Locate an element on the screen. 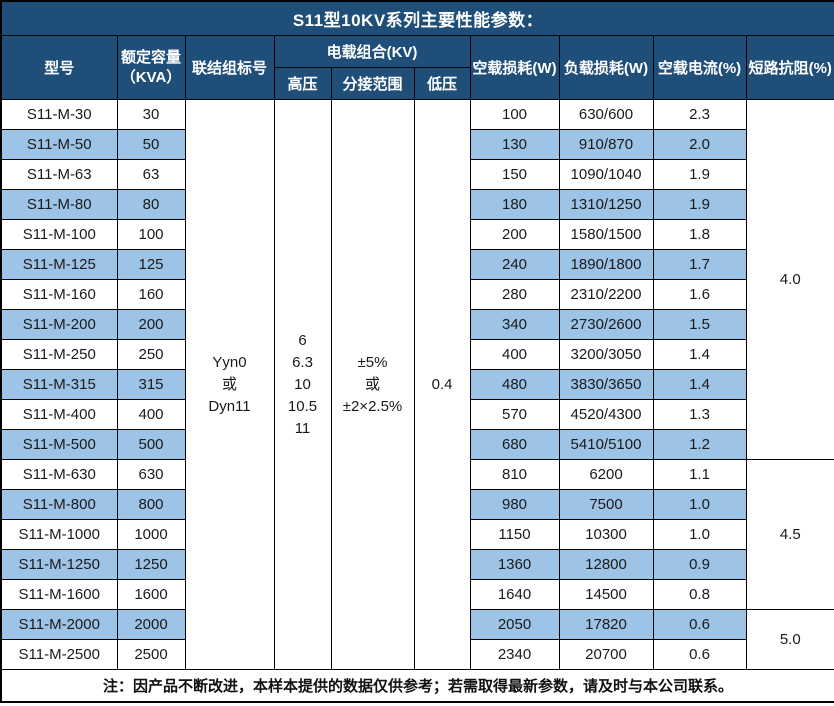  no-load-loss-cell: 980 is located at coordinates (514, 504).